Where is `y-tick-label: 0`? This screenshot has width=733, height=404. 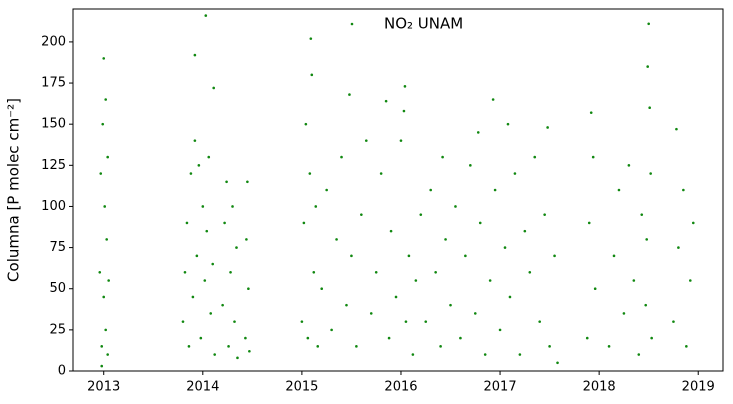
y-tick-label: 0 is located at coordinates (62, 371).